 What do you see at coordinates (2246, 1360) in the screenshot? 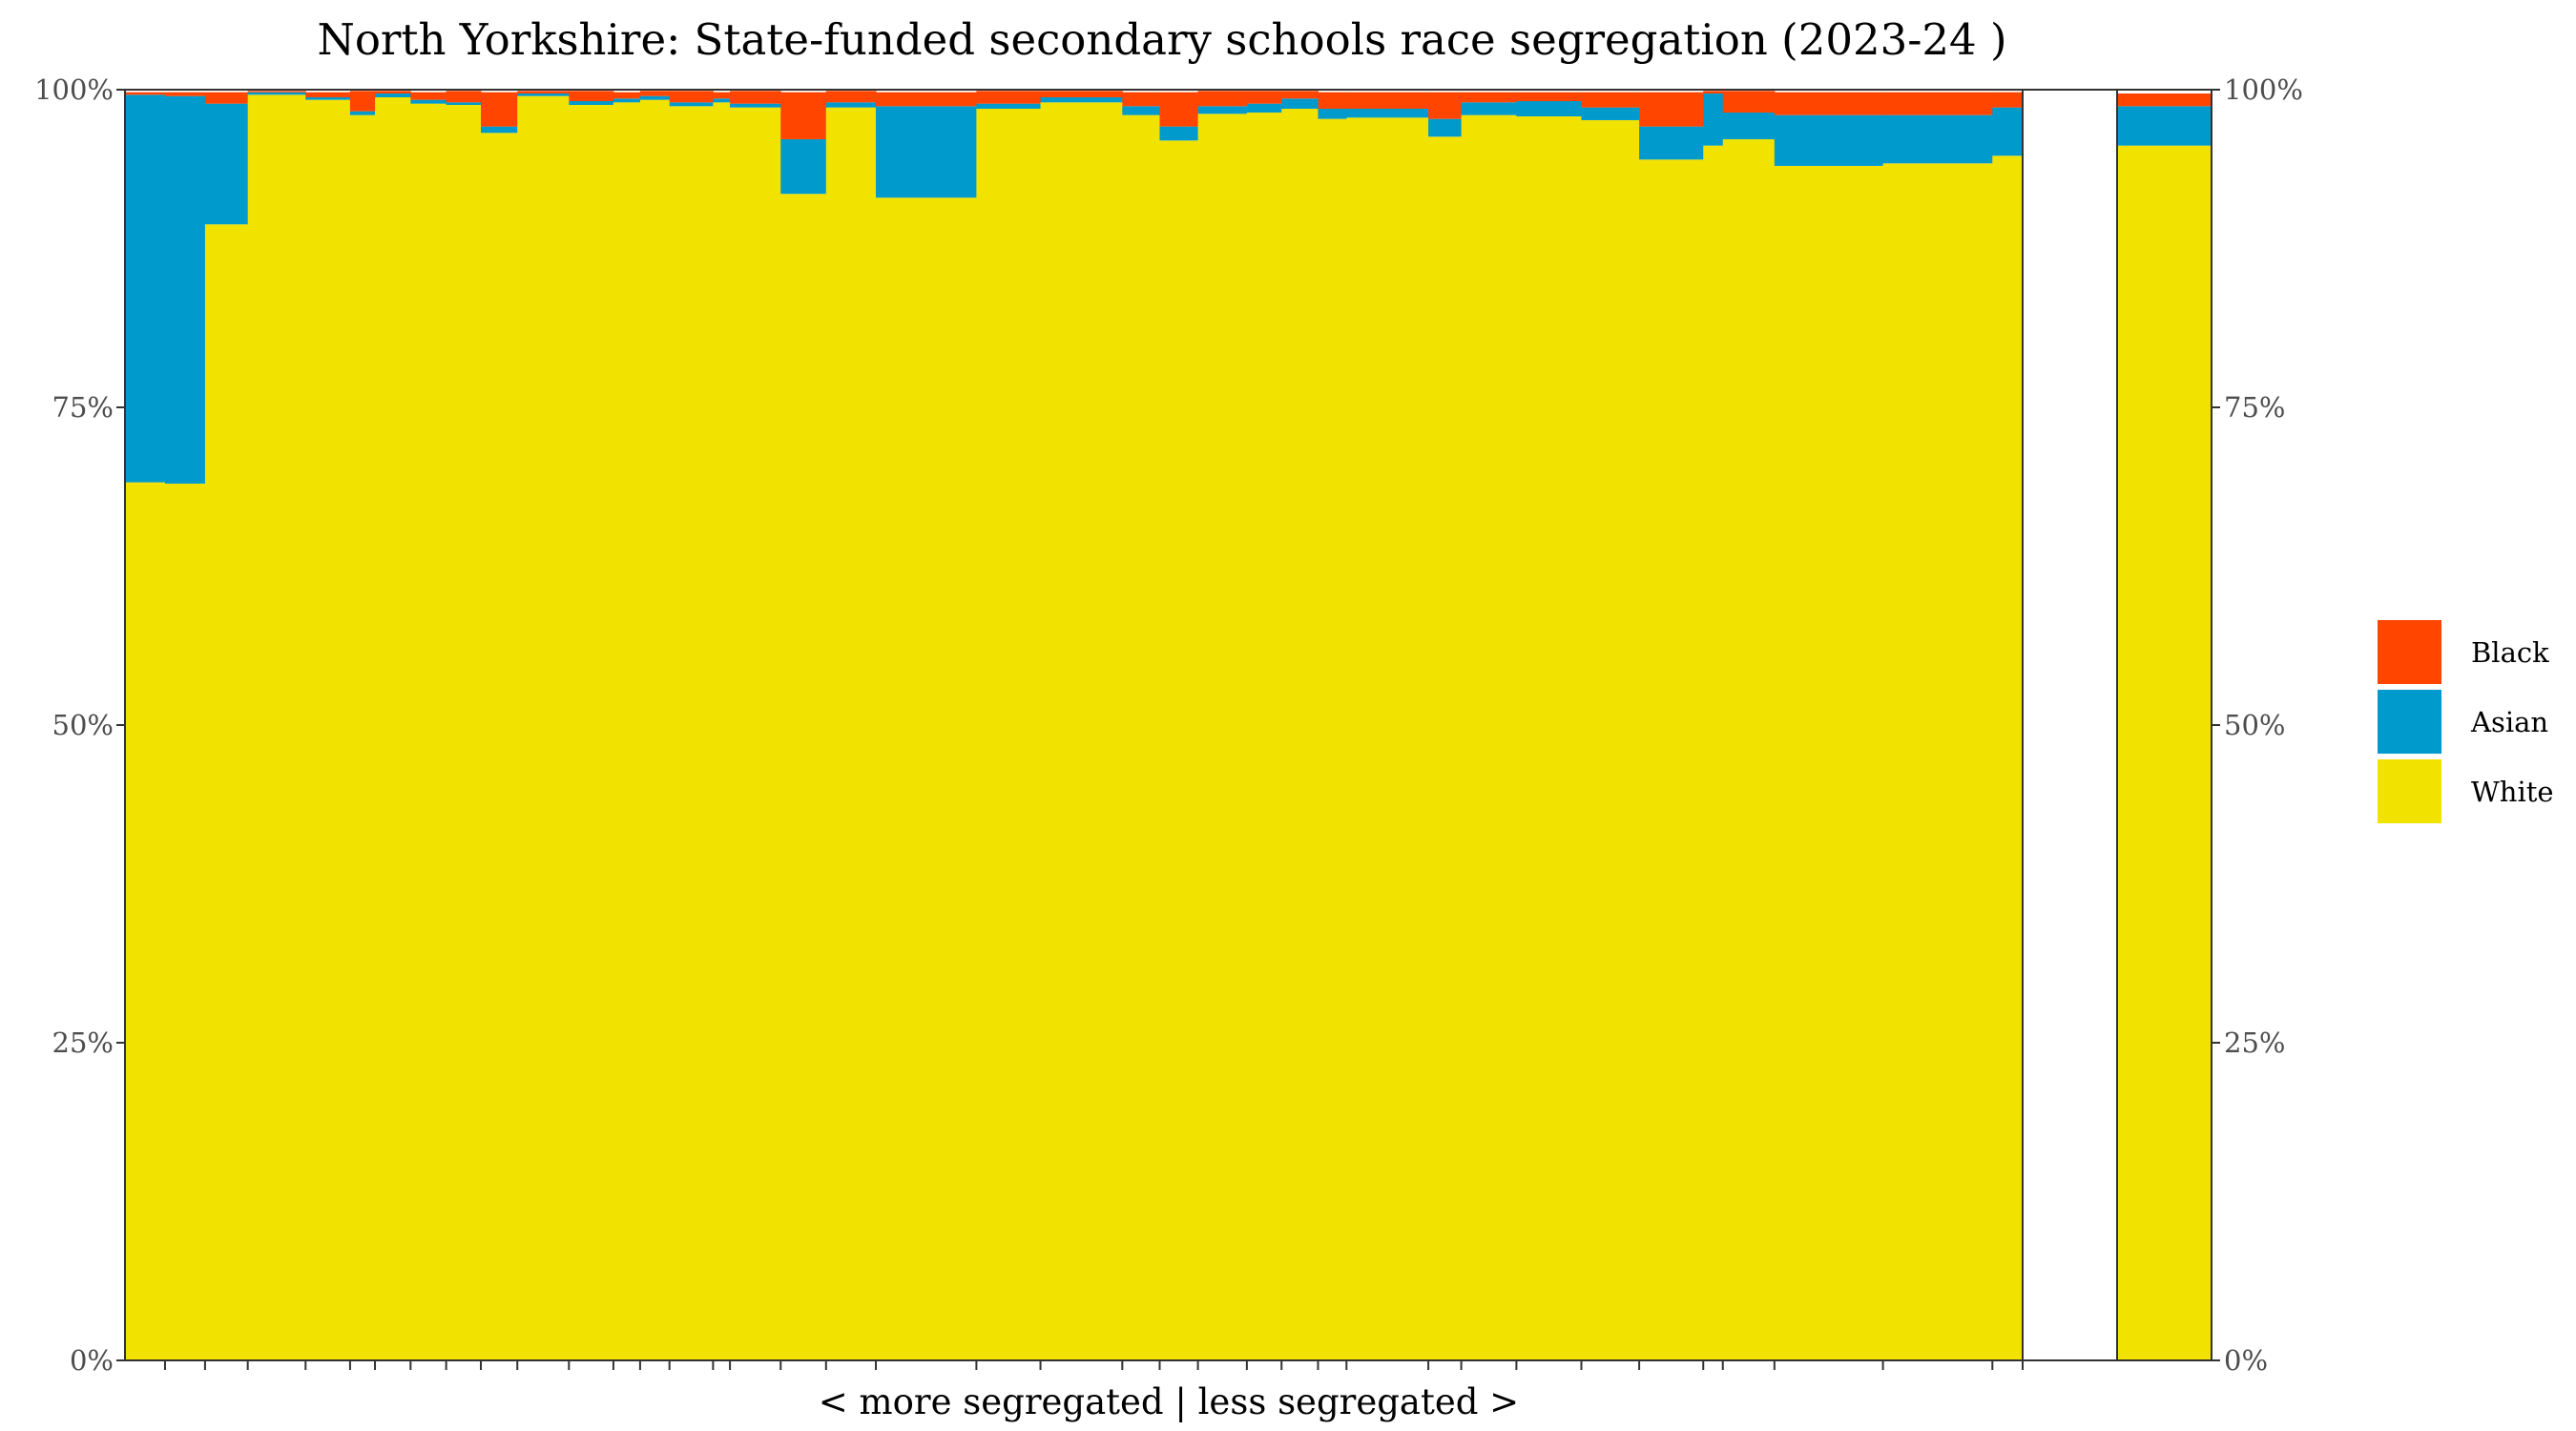
I see `y-tick-label-right: 0%` at bounding box center [2246, 1360].